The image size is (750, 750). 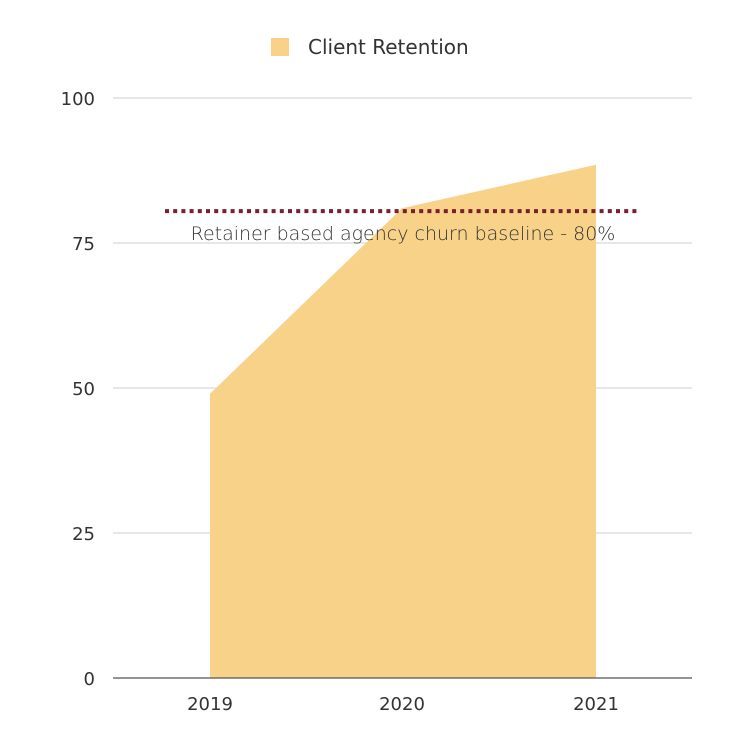 I want to click on legend-label-client-retention: Client Retention, so click(x=388, y=47).